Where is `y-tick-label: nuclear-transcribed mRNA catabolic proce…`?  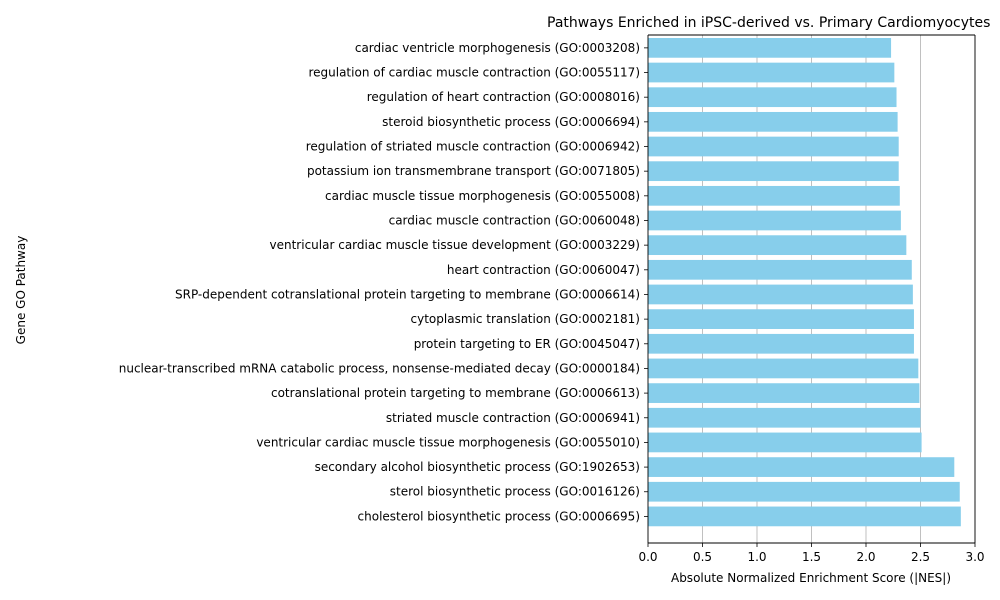
y-tick-label: nuclear-transcribed mRNA catabolic proce… is located at coordinates (379, 368).